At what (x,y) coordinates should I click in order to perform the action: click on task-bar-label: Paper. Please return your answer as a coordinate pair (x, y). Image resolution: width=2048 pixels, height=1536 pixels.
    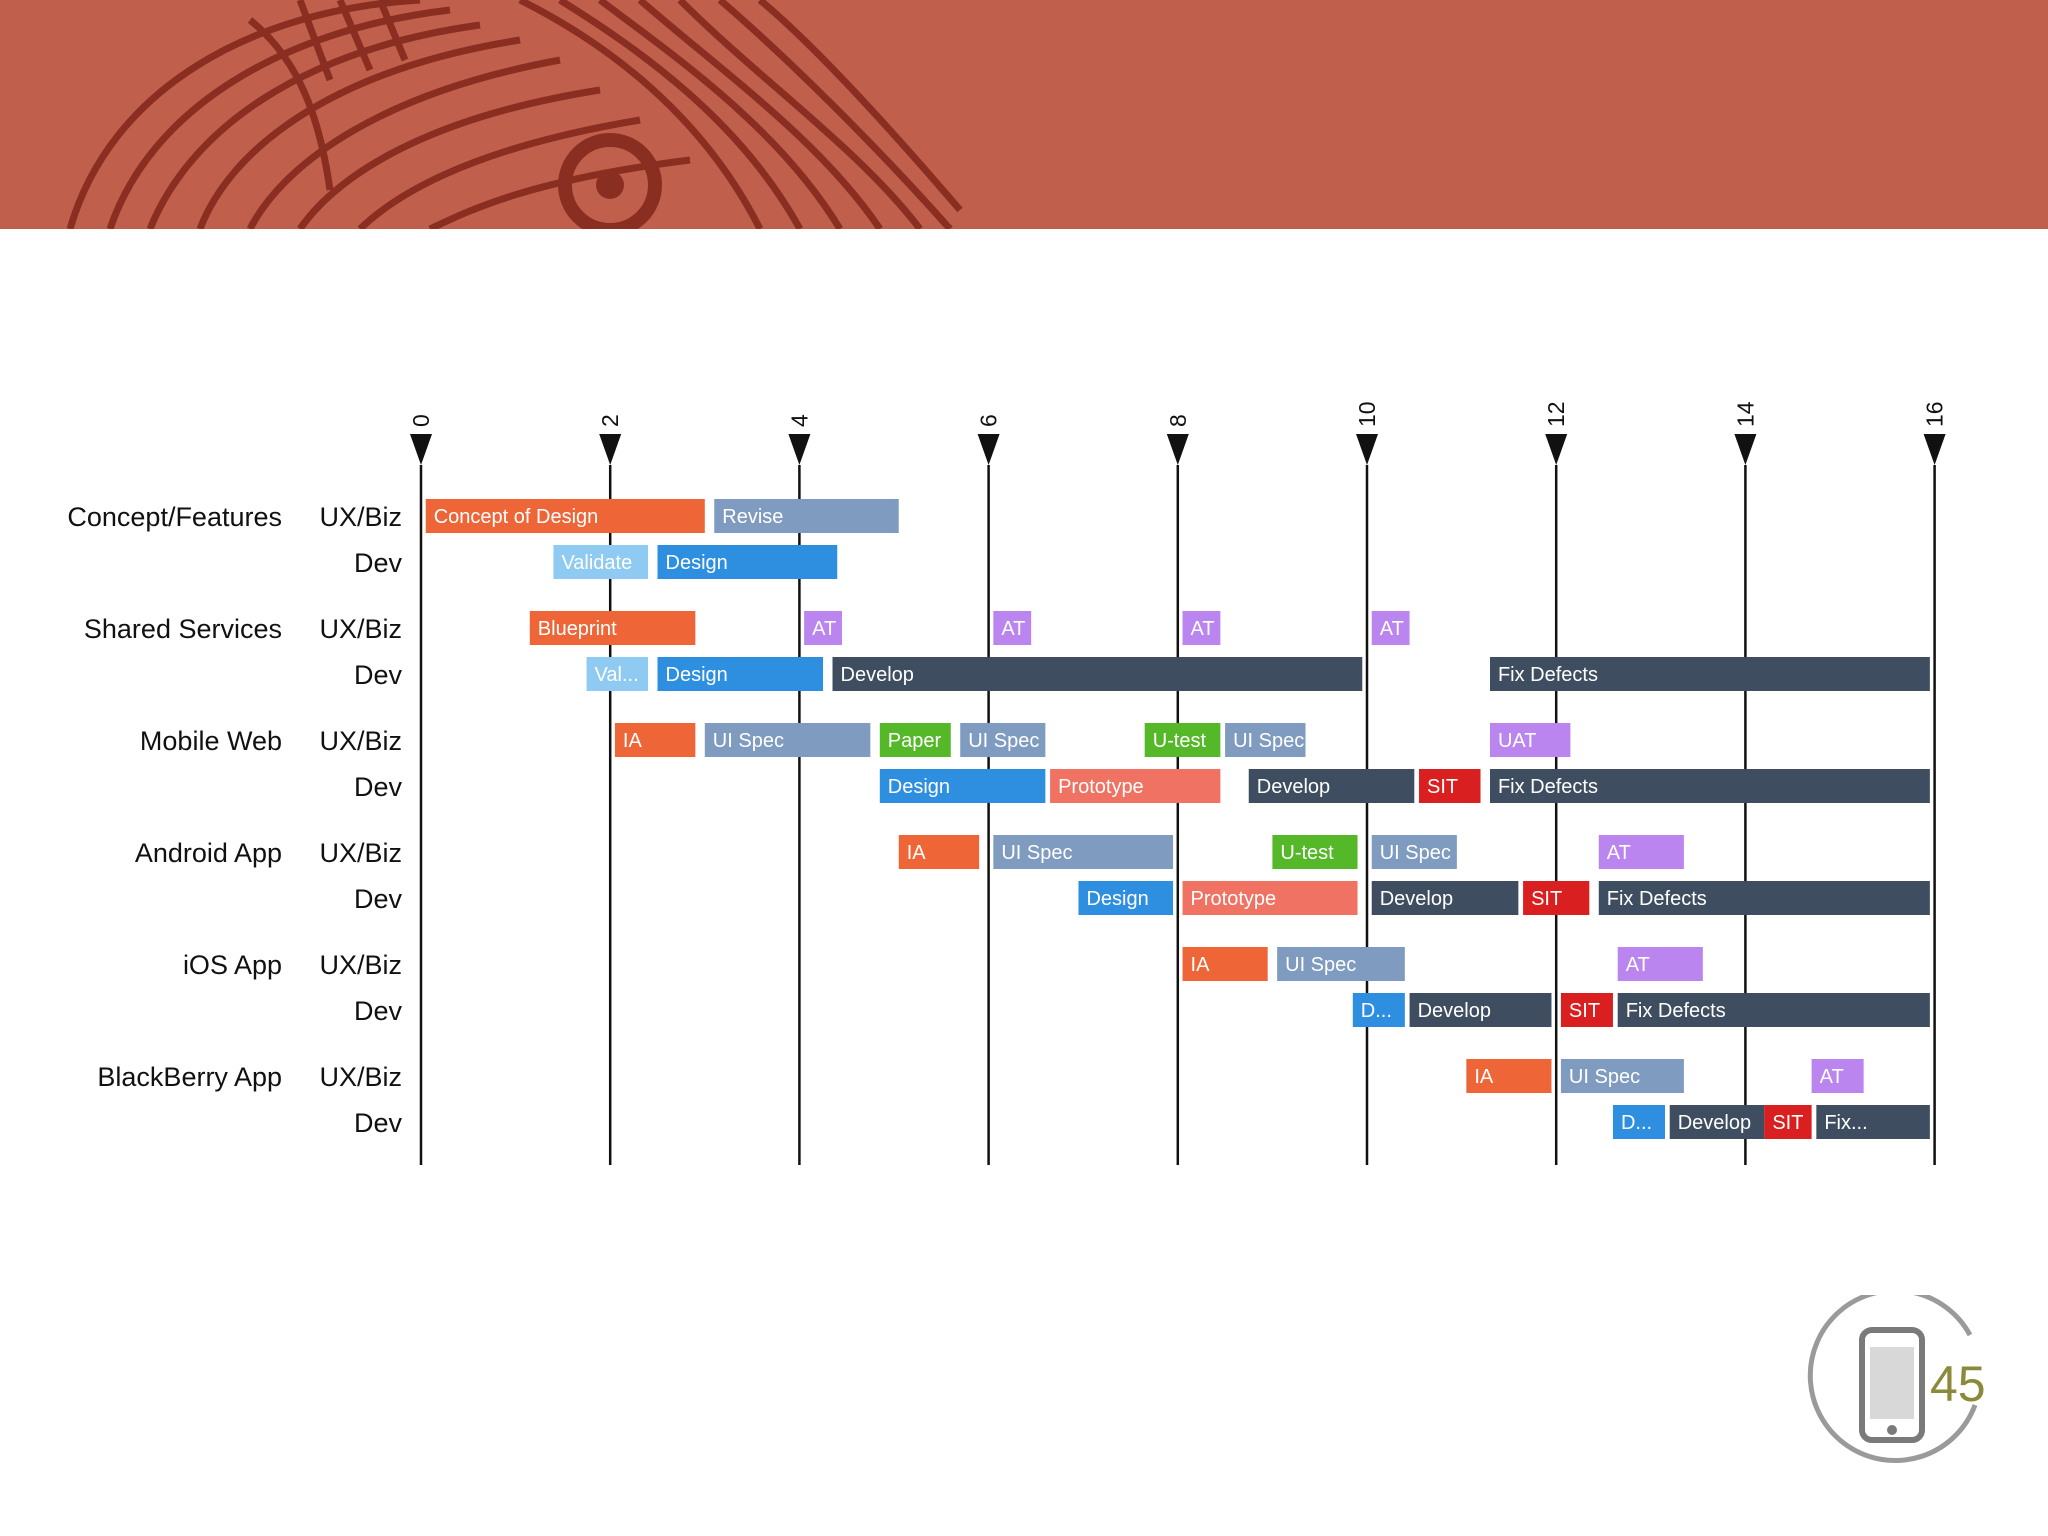
    Looking at the image, I should click on (915, 741).